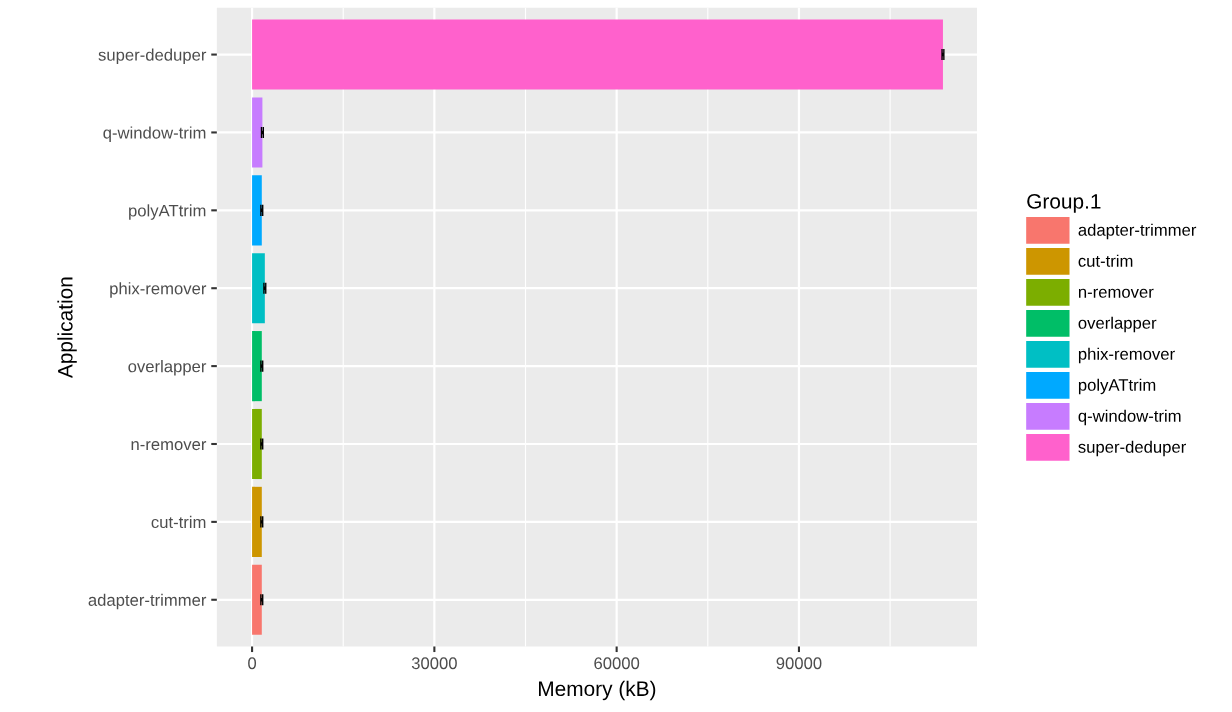 The height and width of the screenshot is (712, 1232). I want to click on y-tick-label: phix-remover, so click(158, 290).